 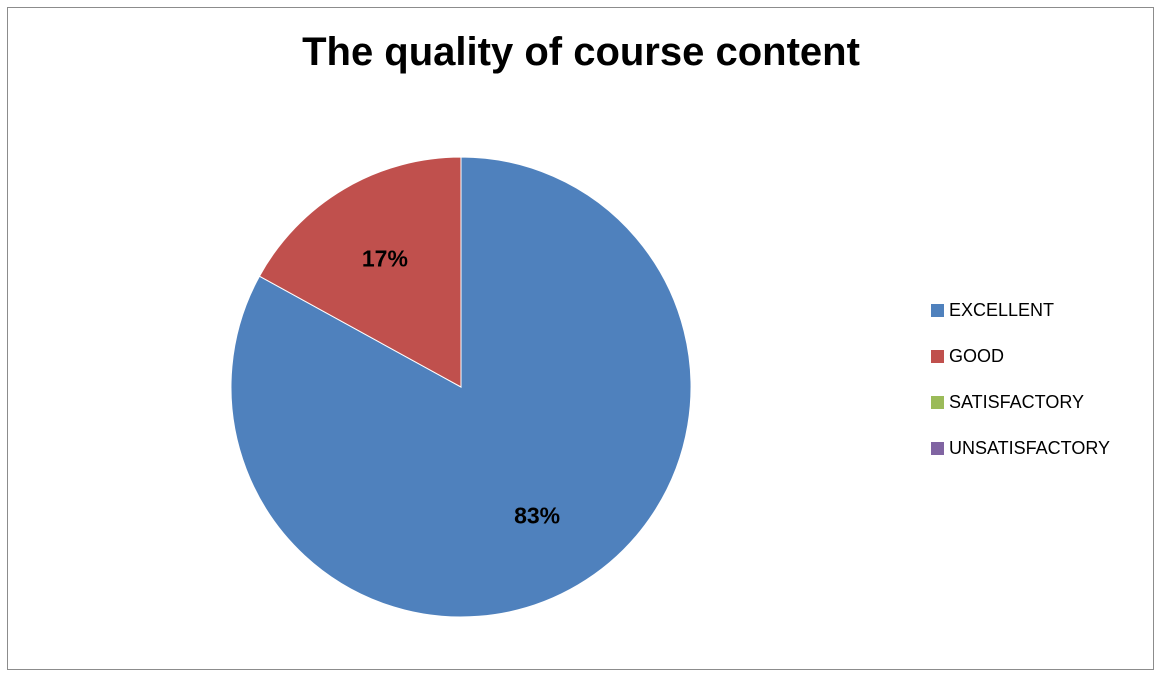 What do you see at coordinates (937, 310) in the screenshot?
I see `legend-swatch-excellent` at bounding box center [937, 310].